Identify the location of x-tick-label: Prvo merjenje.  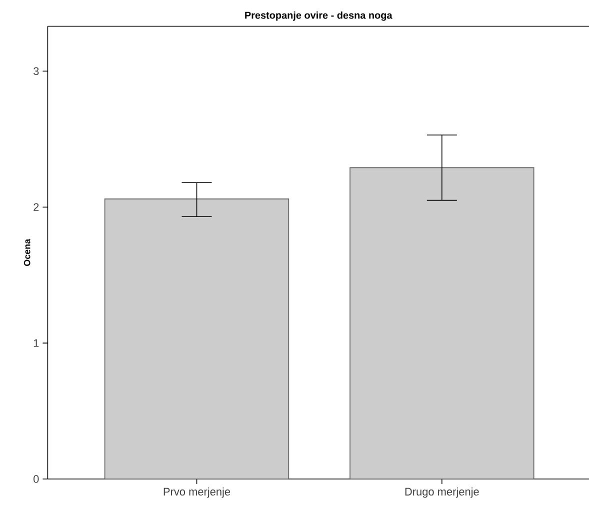
(197, 493).